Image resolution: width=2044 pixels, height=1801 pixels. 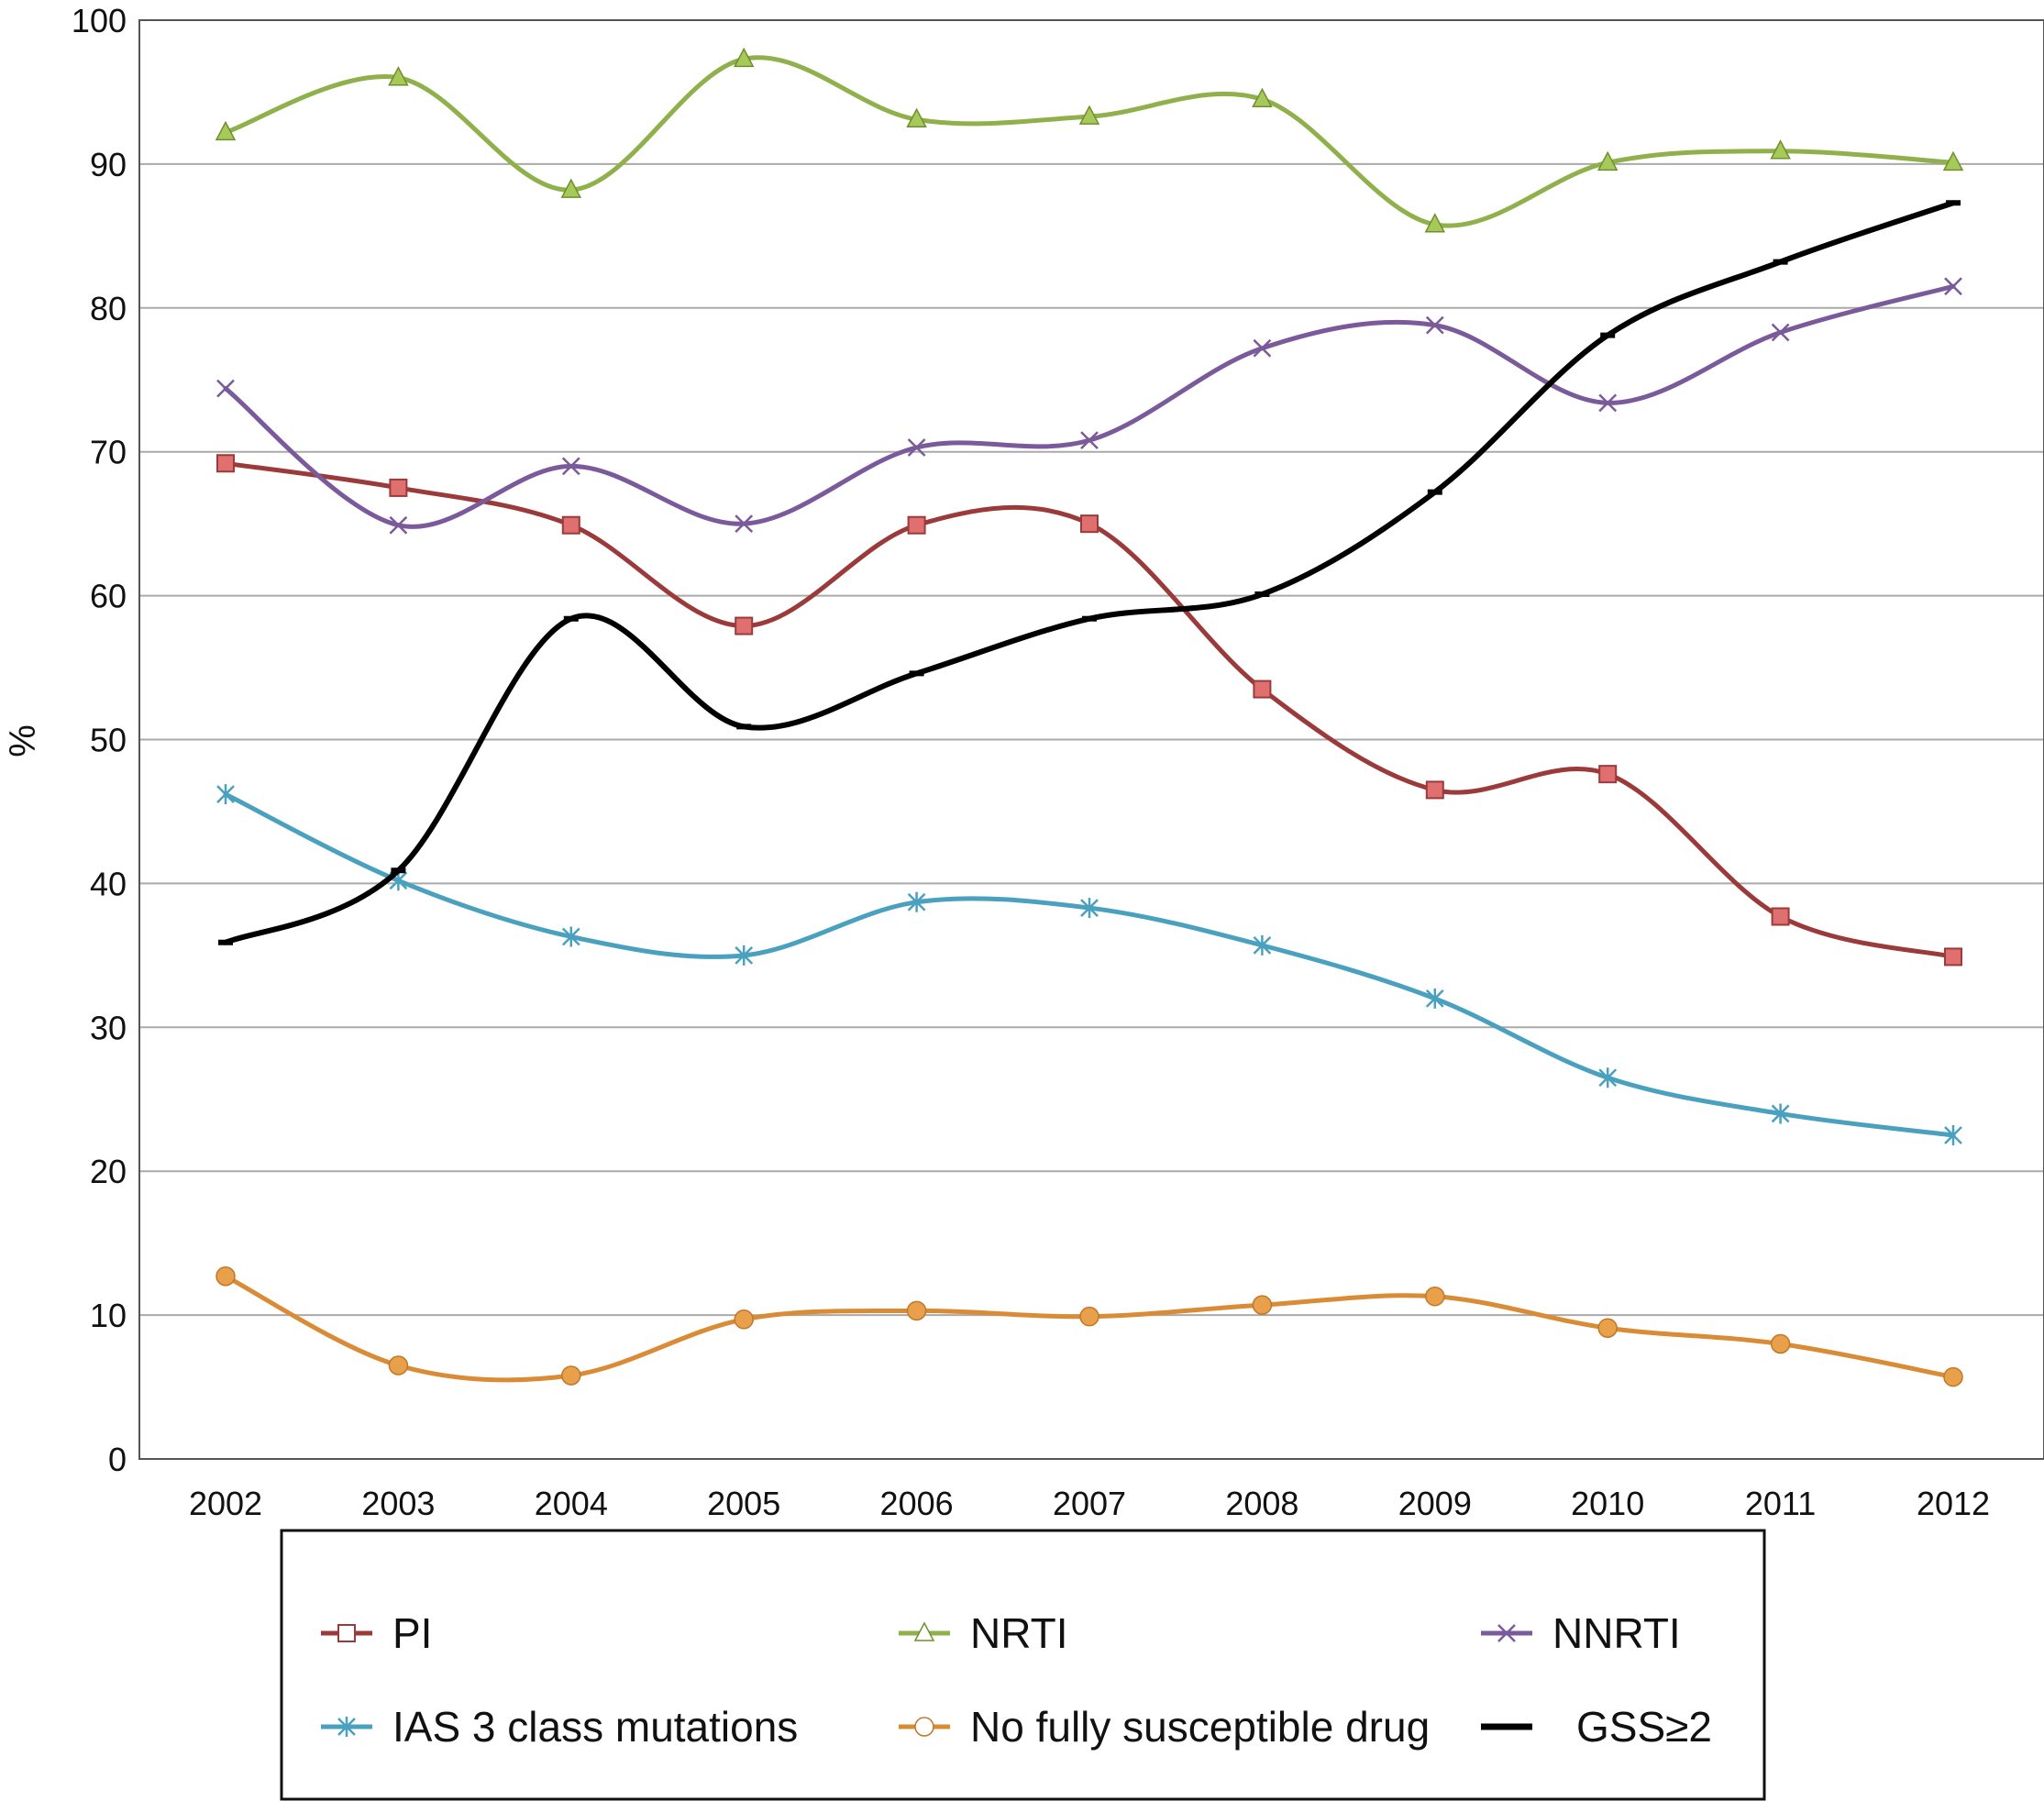 What do you see at coordinates (1617, 1633) in the screenshot?
I see `legend-label: NNRTI` at bounding box center [1617, 1633].